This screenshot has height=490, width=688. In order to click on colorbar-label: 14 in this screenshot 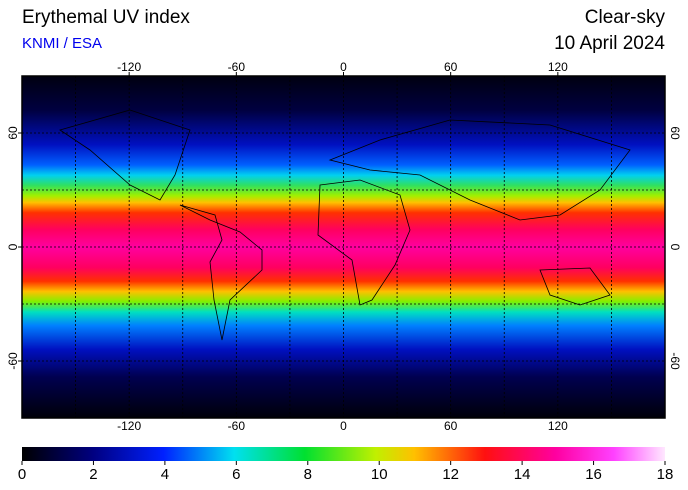, I will do `click(522, 474)`.